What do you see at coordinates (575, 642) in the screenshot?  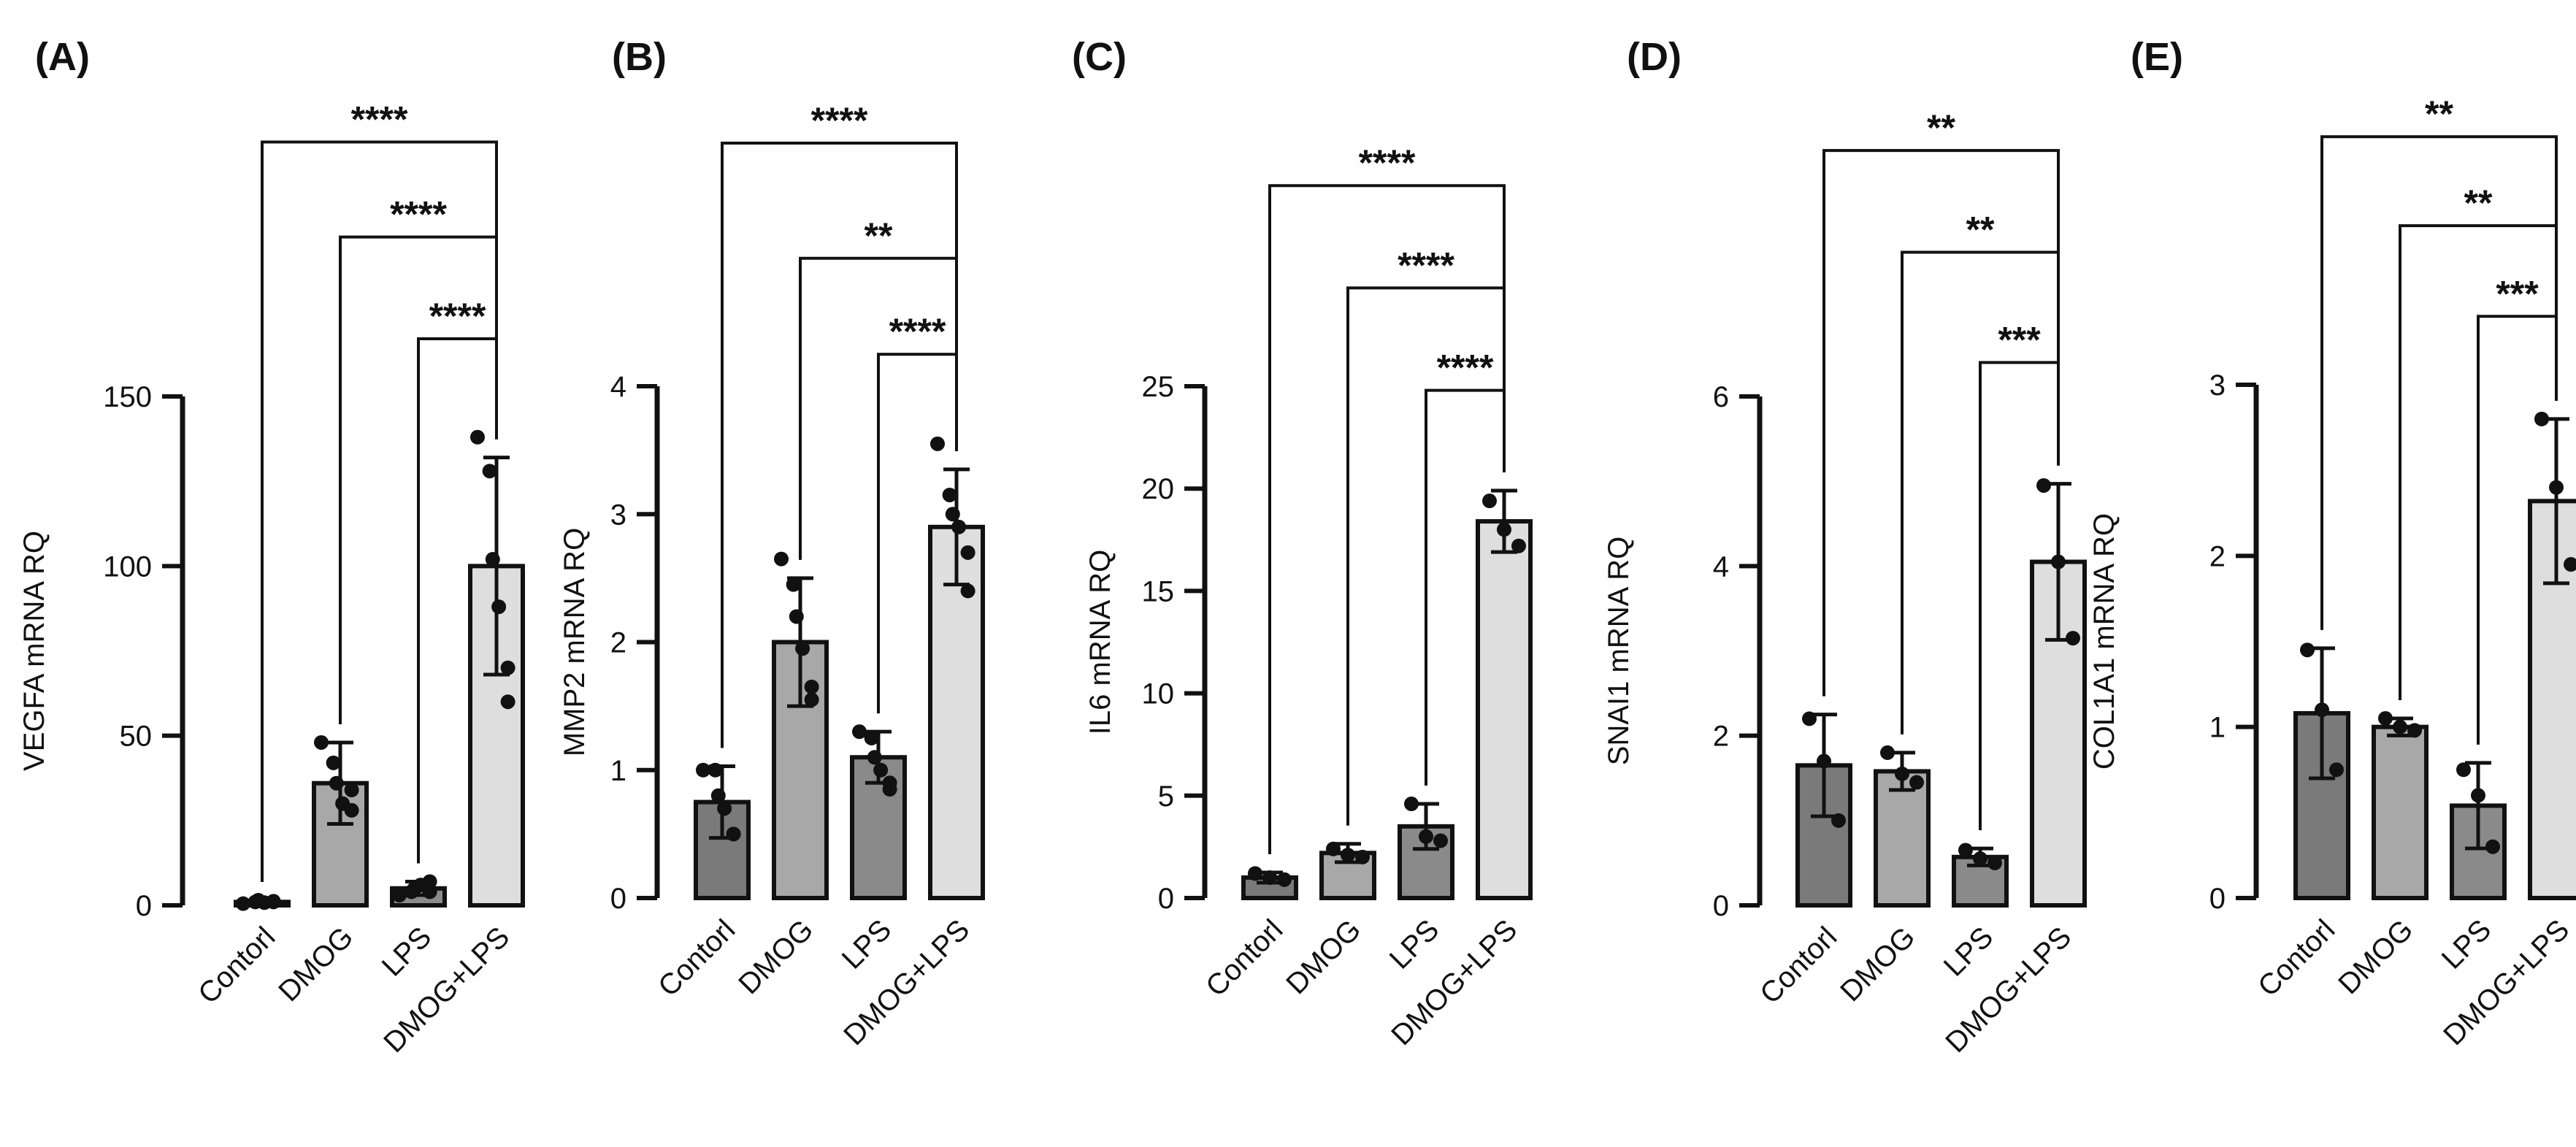 I see `y-axis-title: MMP2 mRNA RQ` at bounding box center [575, 642].